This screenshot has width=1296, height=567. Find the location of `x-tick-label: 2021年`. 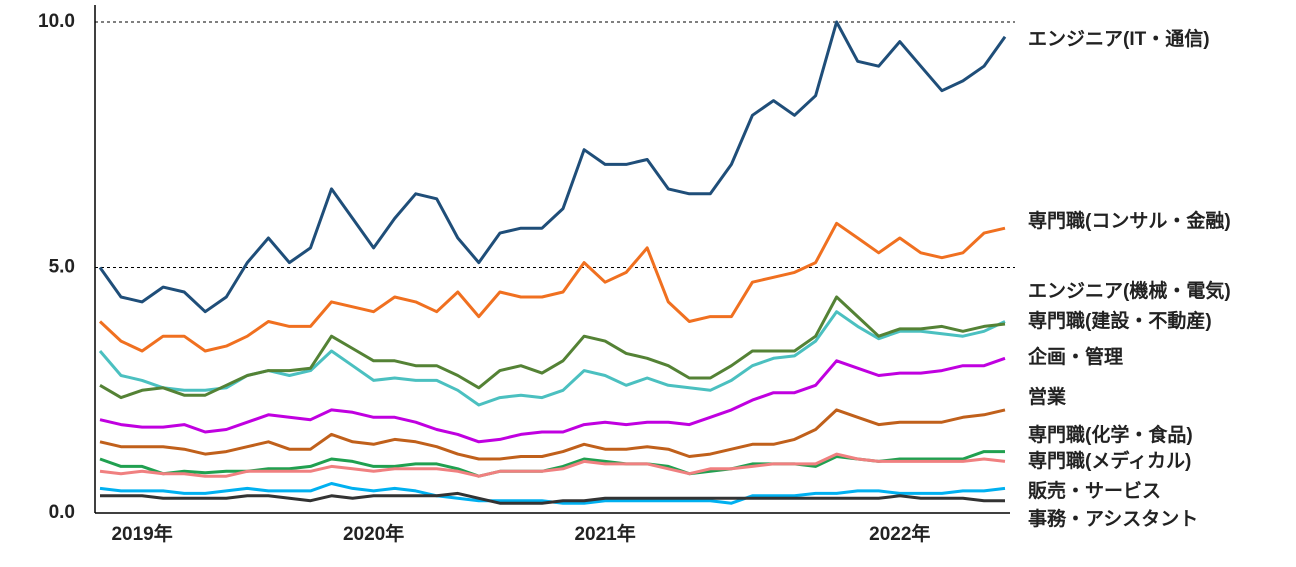

x-tick-label: 2021年 is located at coordinates (604, 533).